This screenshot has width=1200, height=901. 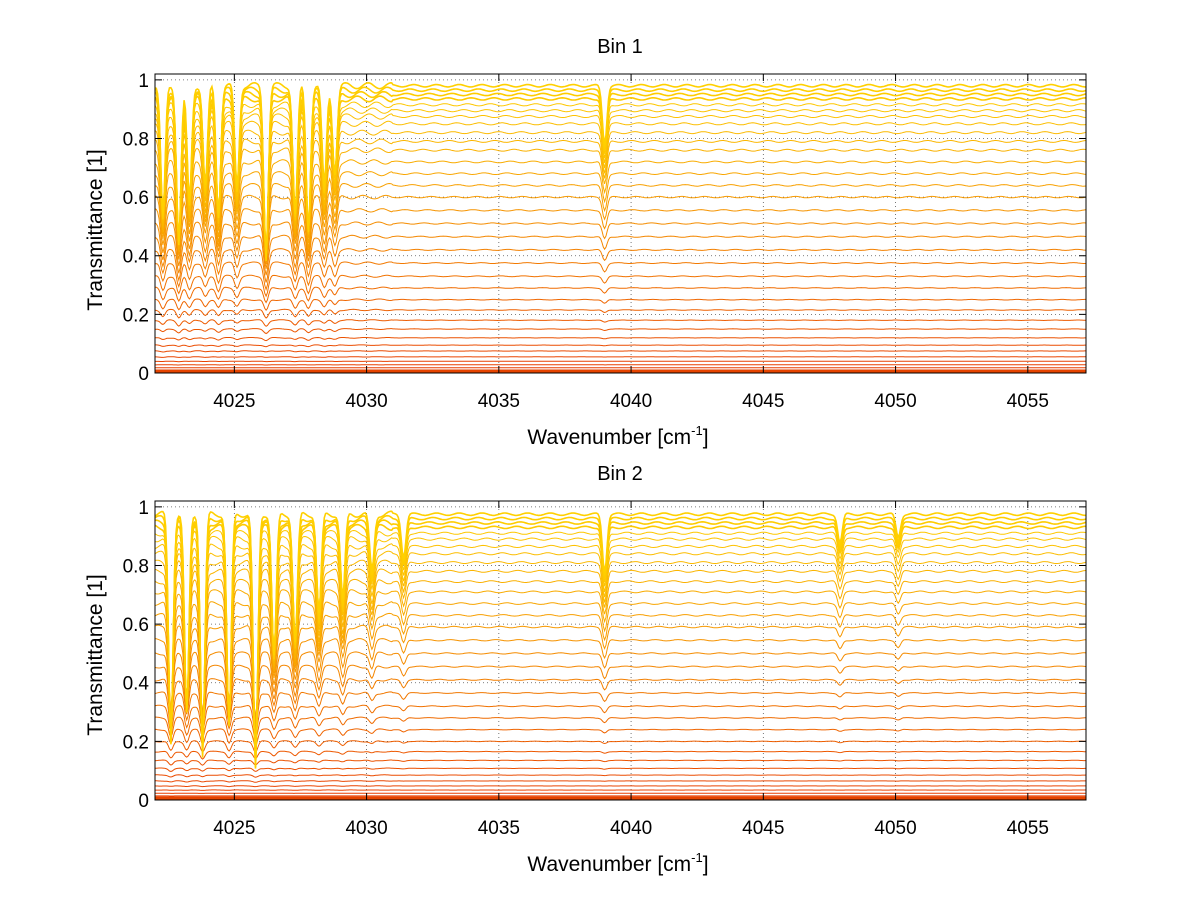 What do you see at coordinates (620, 47) in the screenshot?
I see `chart-title: Bin 1` at bounding box center [620, 47].